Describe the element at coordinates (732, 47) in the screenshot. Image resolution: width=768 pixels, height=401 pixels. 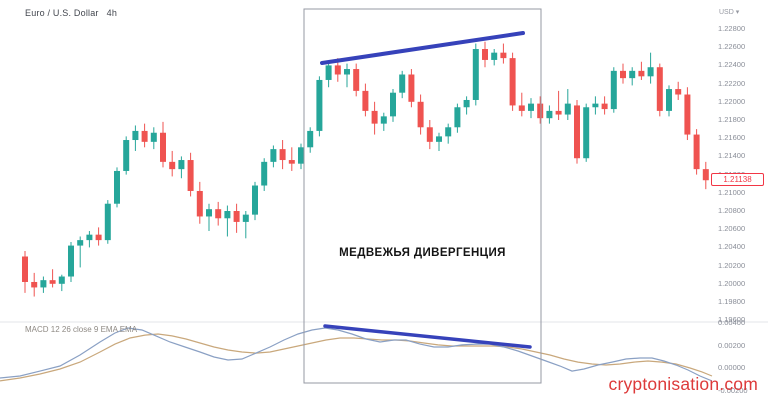
I see `price-axis-label: 1.22600` at that location.